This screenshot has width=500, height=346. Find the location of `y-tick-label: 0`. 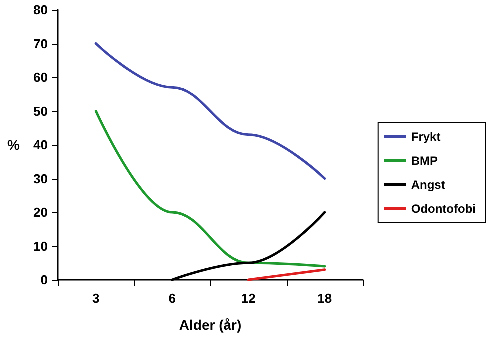

y-tick-label: 0 is located at coordinates (44, 280).